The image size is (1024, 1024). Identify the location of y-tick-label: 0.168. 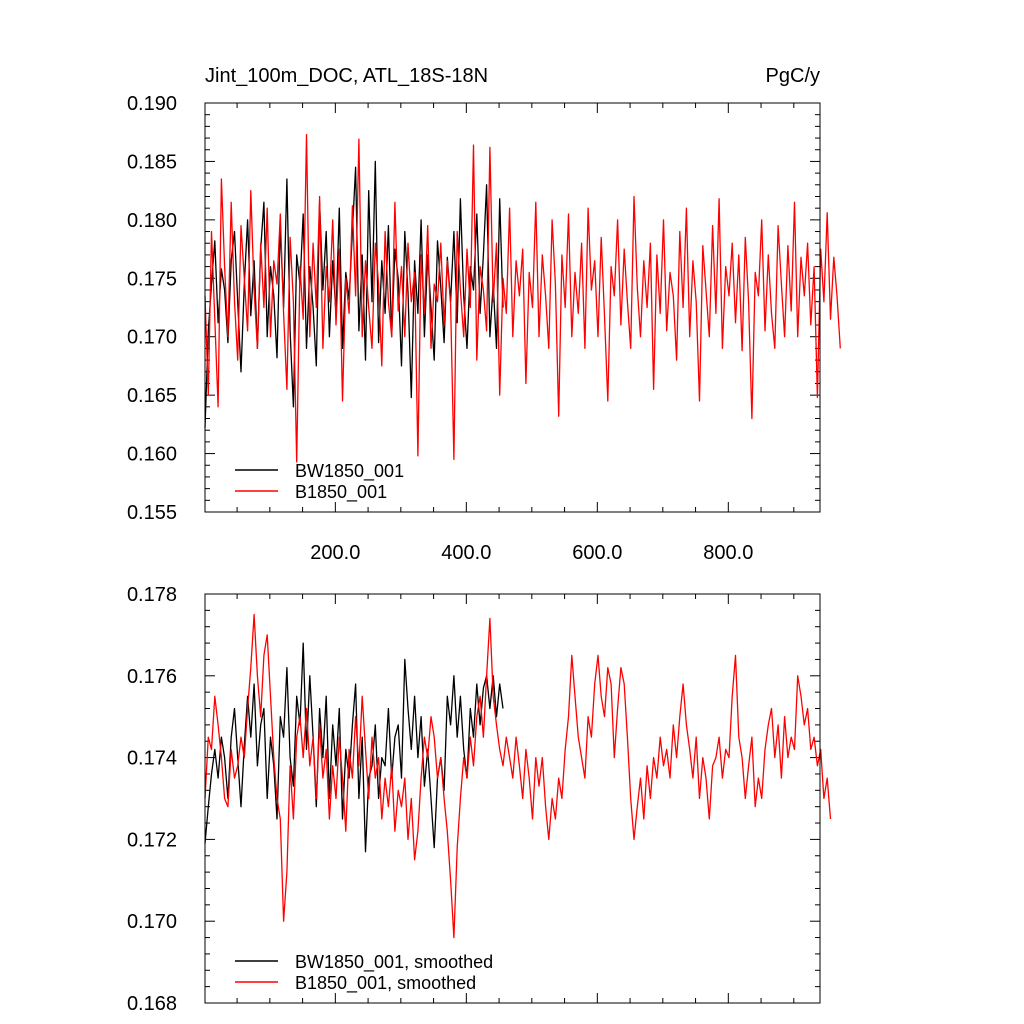
(152, 1004).